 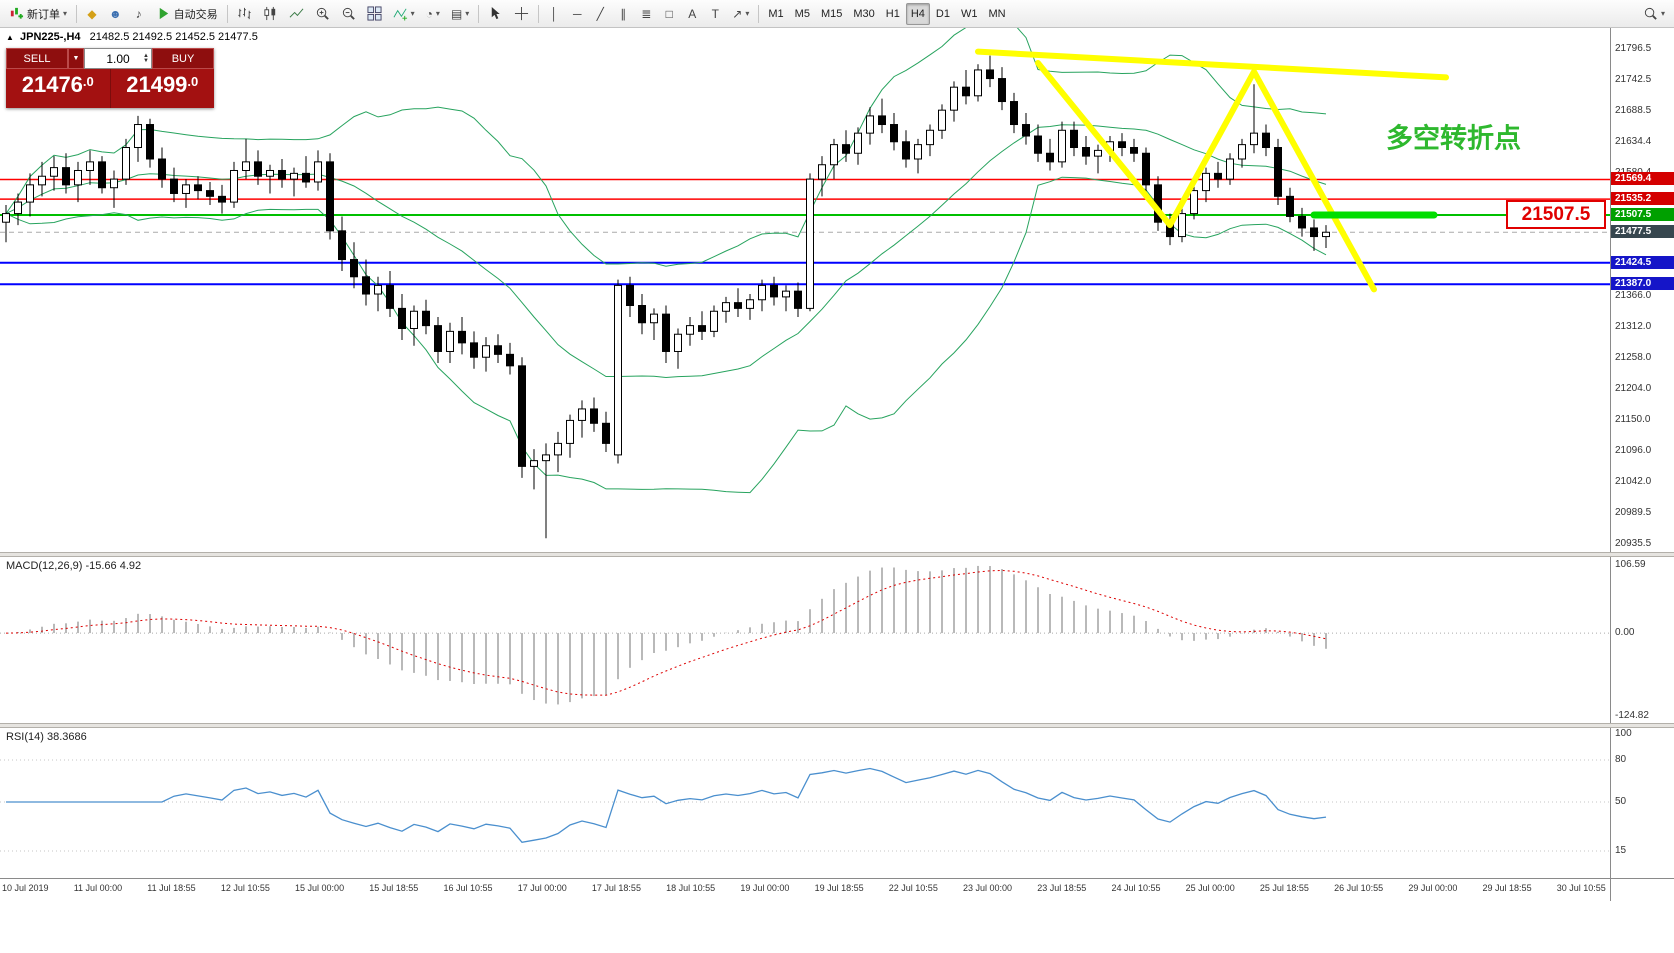 I want to click on rsi-axis: 100 80 50 15, so click(x=1642, y=803).